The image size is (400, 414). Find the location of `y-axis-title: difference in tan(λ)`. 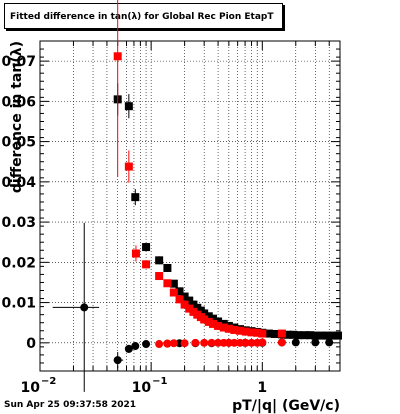

y-axis-title: difference in tan(λ) is located at coordinates (17, 117).